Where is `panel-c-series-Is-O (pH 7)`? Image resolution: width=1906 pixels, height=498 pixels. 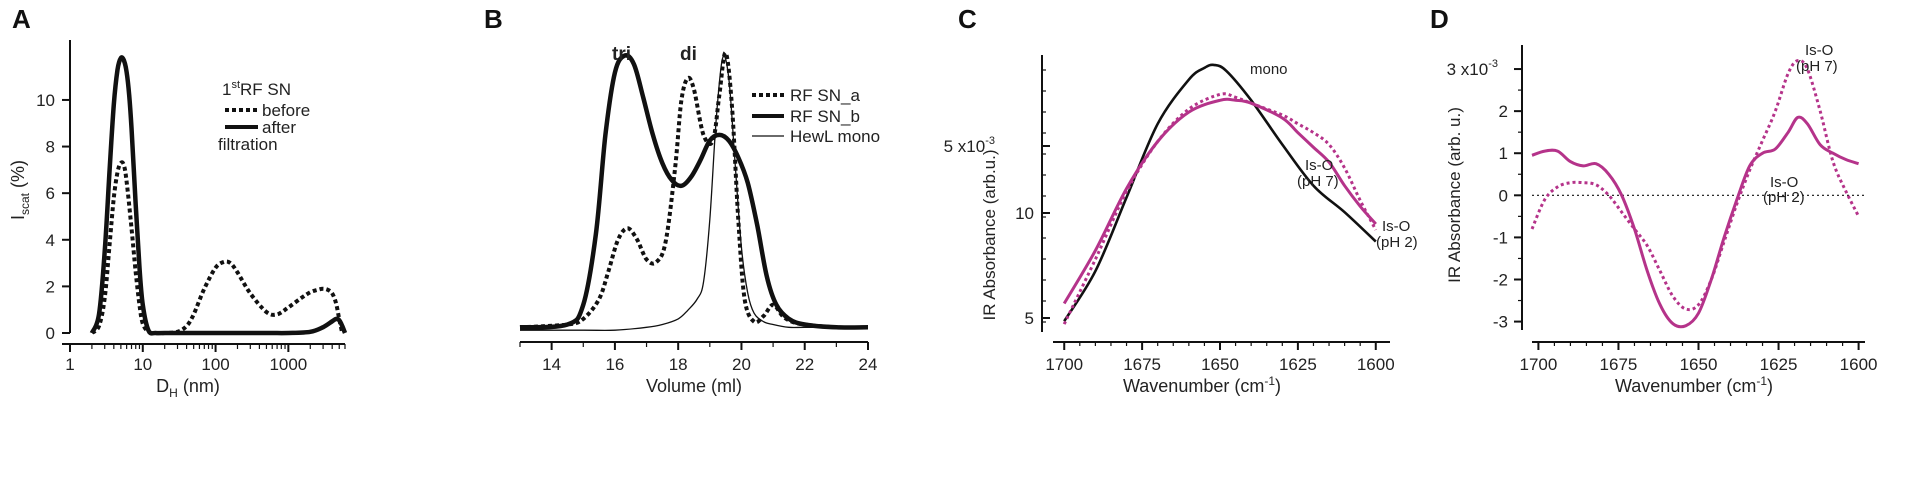 panel-c-series-Is-O (pH 7) is located at coordinates (1220, 208).